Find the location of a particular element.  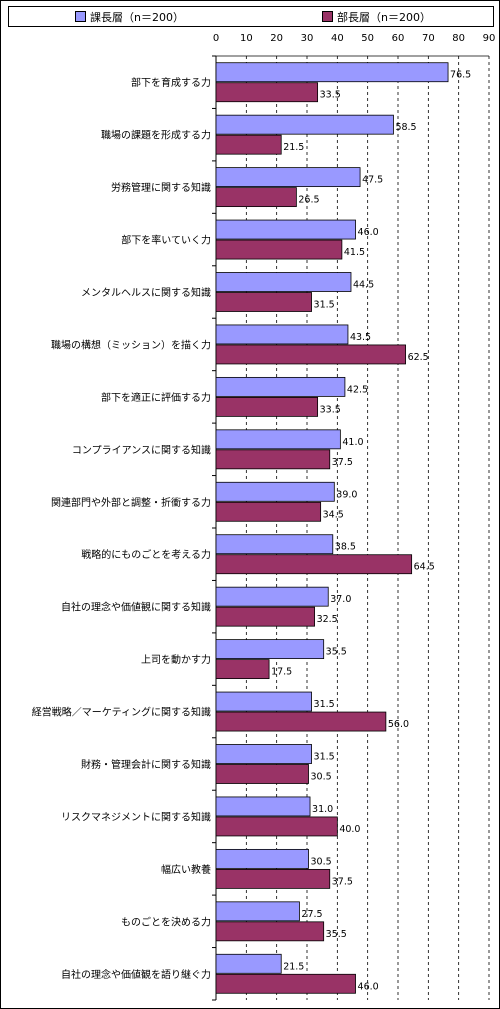

legend-item-kacho: 課長層（n＝200） is located at coordinates (129, 17).